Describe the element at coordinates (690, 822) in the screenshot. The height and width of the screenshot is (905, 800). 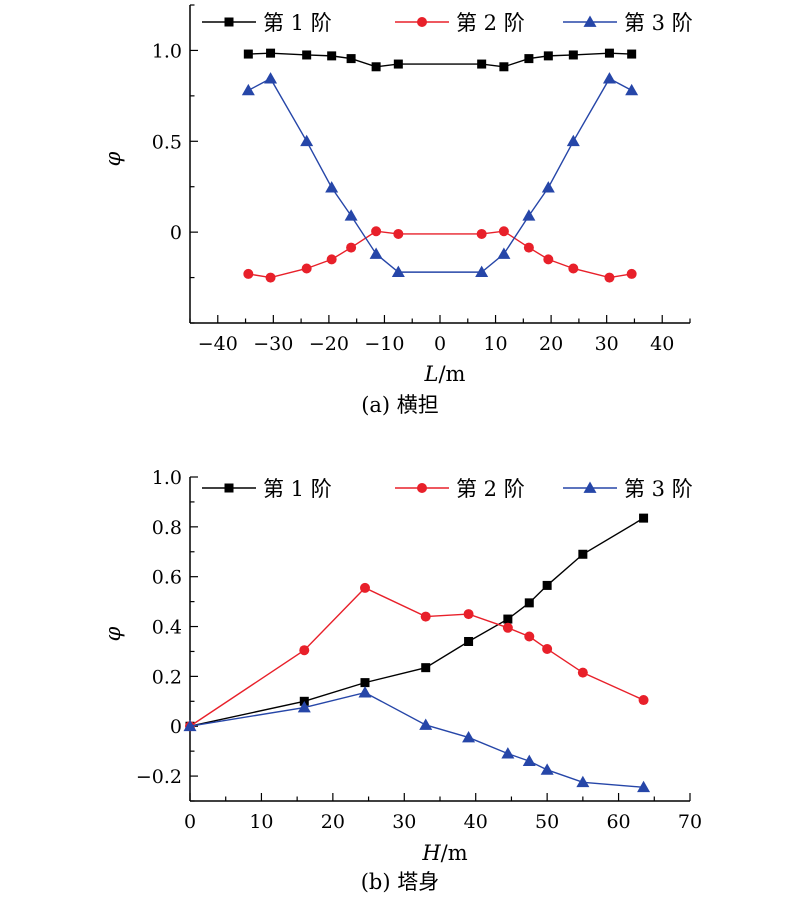
I see `x-tick-label: 70` at that location.